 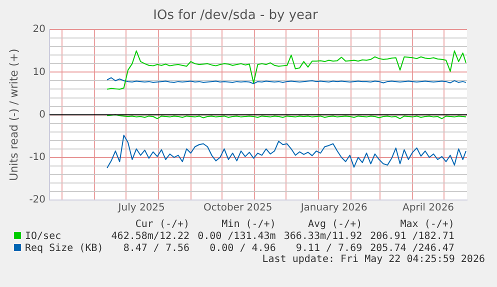 What do you see at coordinates (141, 208) in the screenshot?
I see `x-tick-label: July 2025` at bounding box center [141, 208].